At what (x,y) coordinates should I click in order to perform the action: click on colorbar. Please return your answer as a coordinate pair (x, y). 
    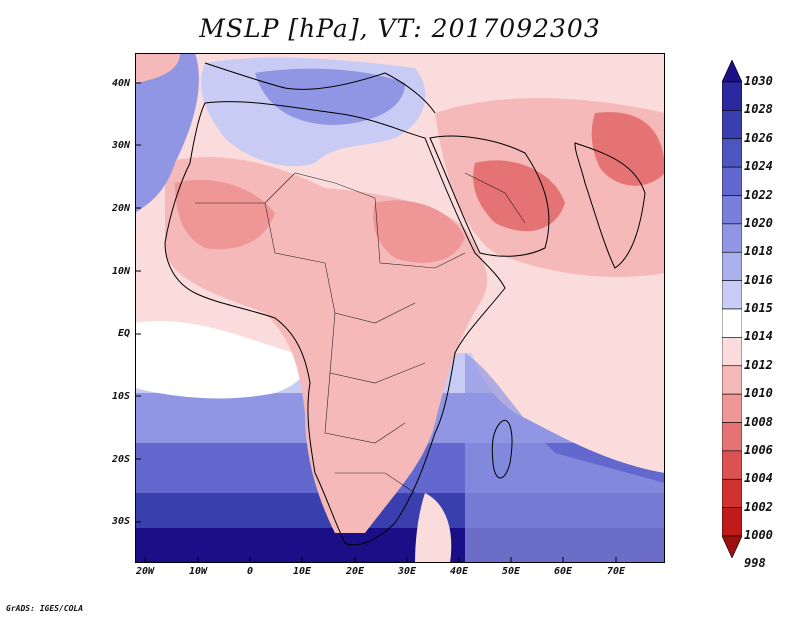
    Looking at the image, I should click on (732, 309).